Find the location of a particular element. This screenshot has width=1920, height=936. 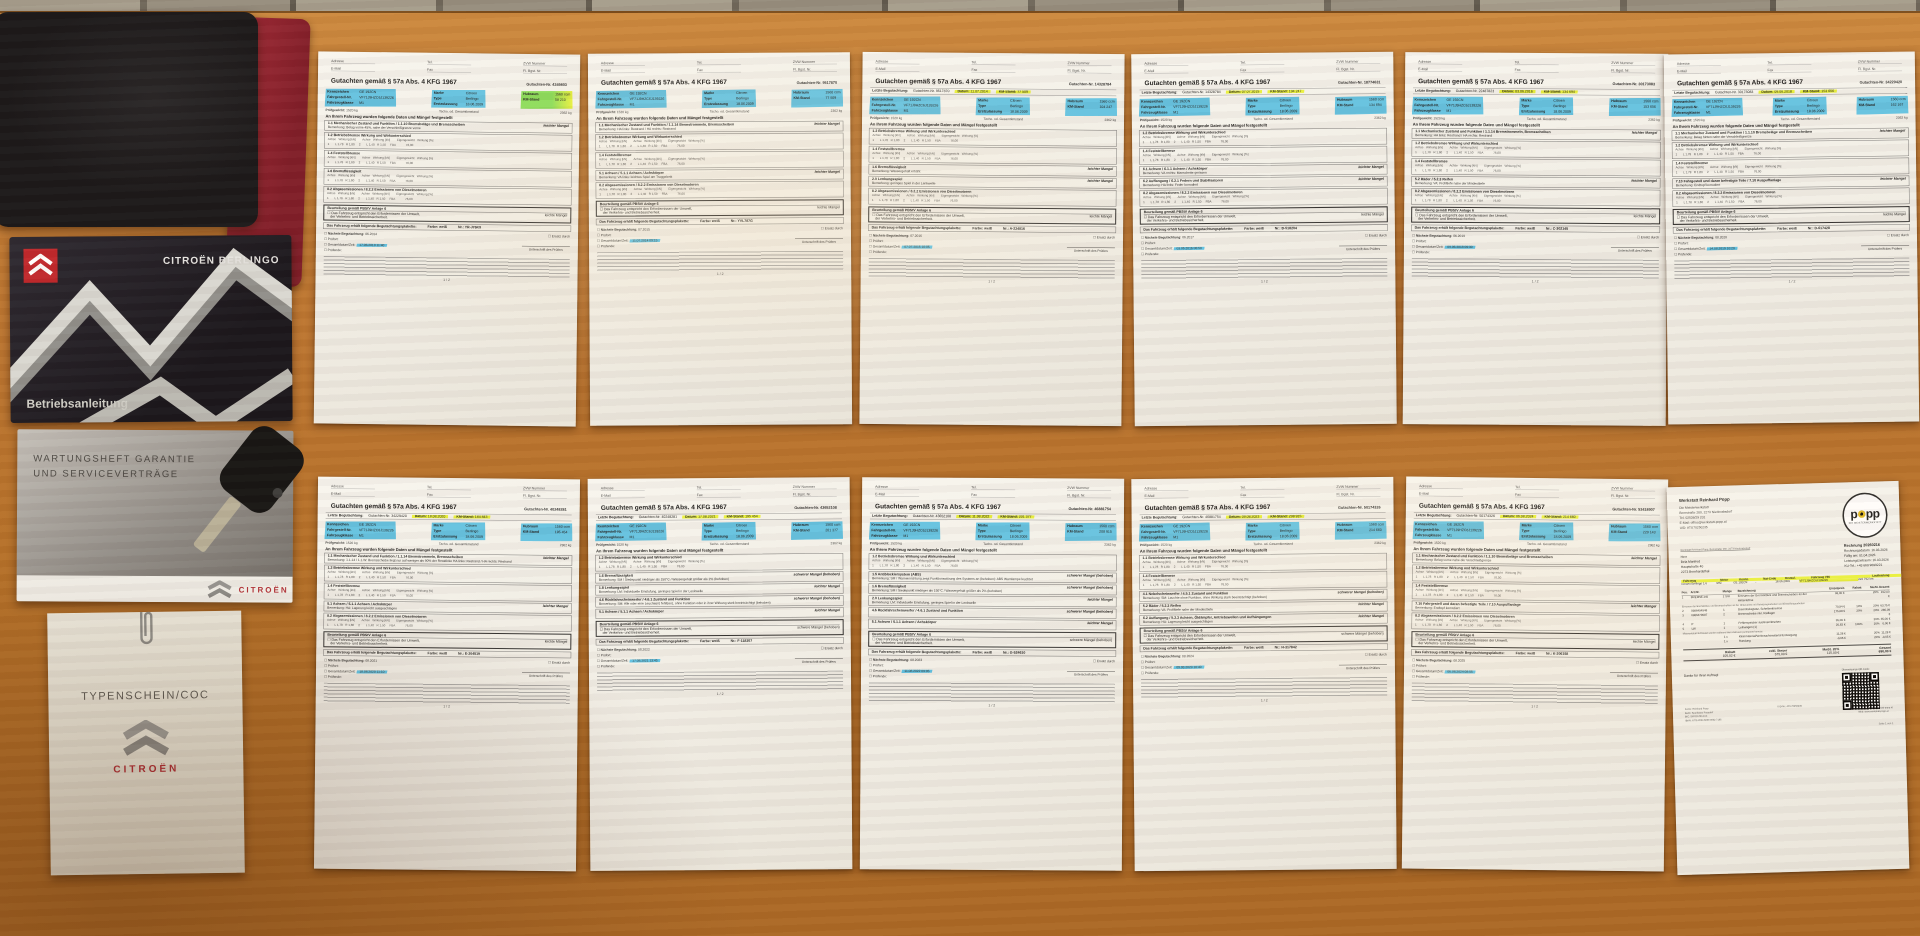

typenschein-envelope: TYPENSCHEIN/COC CITROËN is located at coordinates (146, 743).